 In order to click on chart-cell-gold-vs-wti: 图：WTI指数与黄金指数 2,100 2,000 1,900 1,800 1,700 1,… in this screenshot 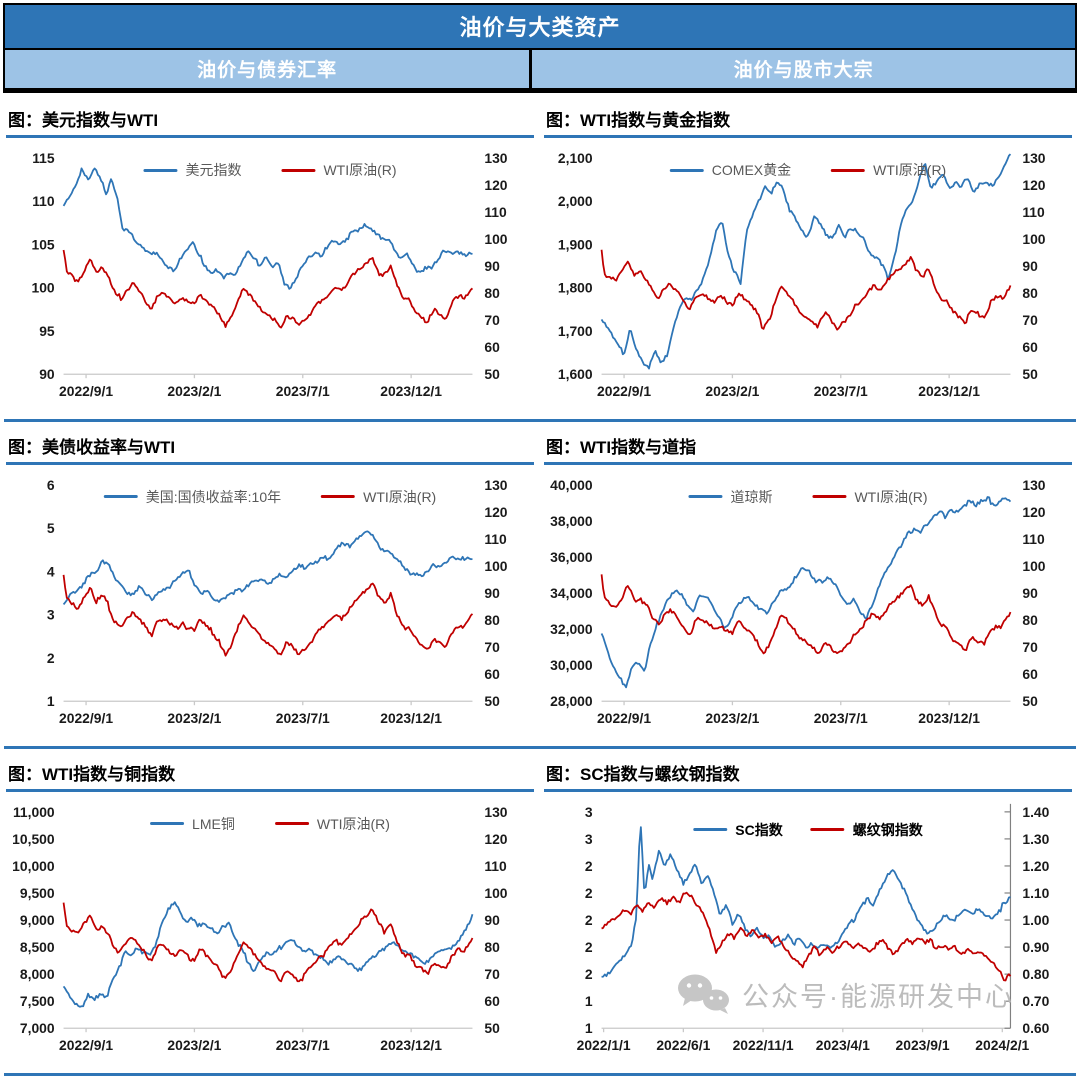, I will do `click(809, 258)`.